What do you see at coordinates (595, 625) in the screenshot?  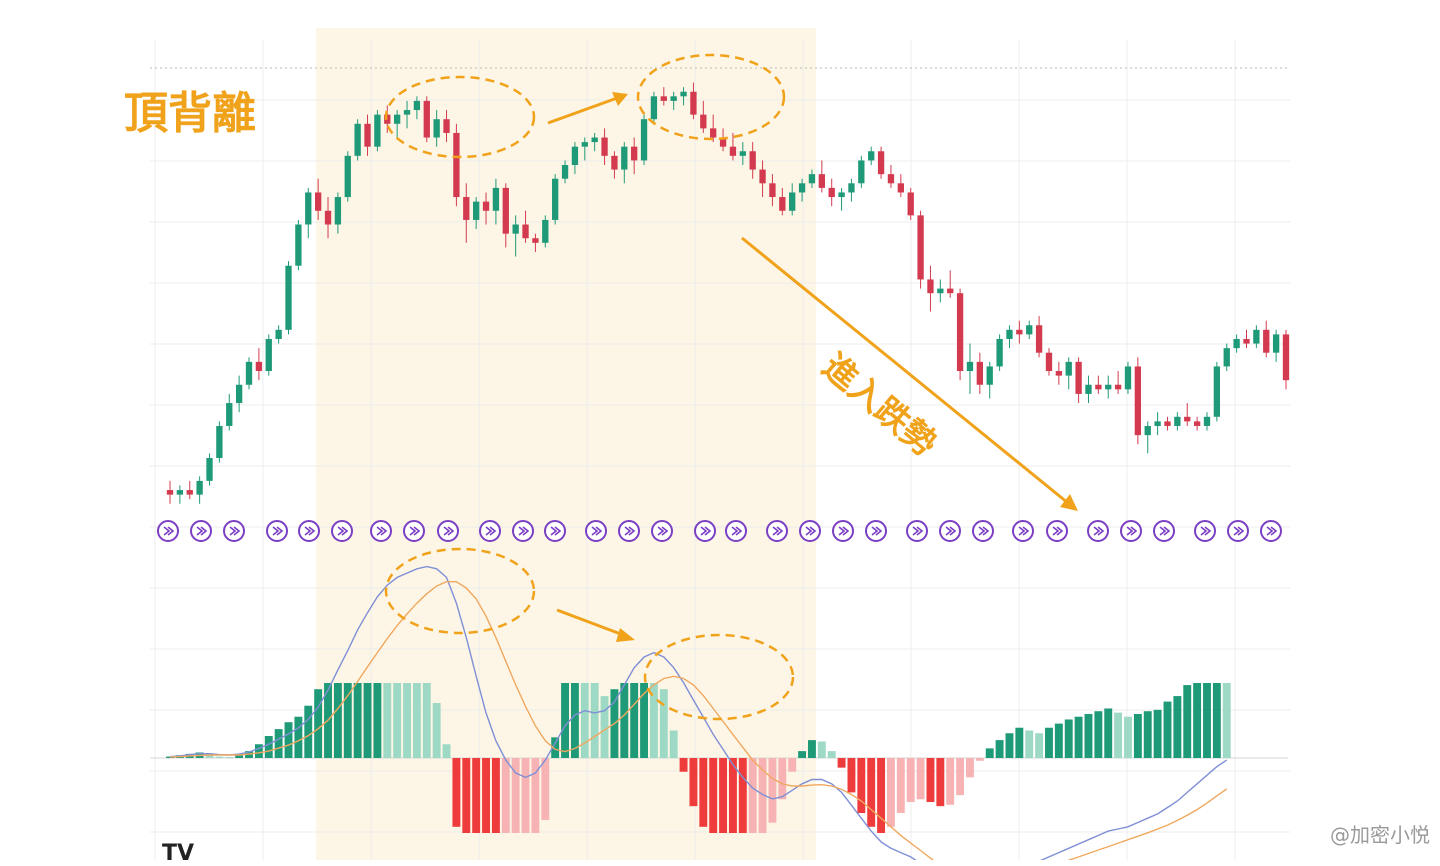 I see `macd-arrow` at bounding box center [595, 625].